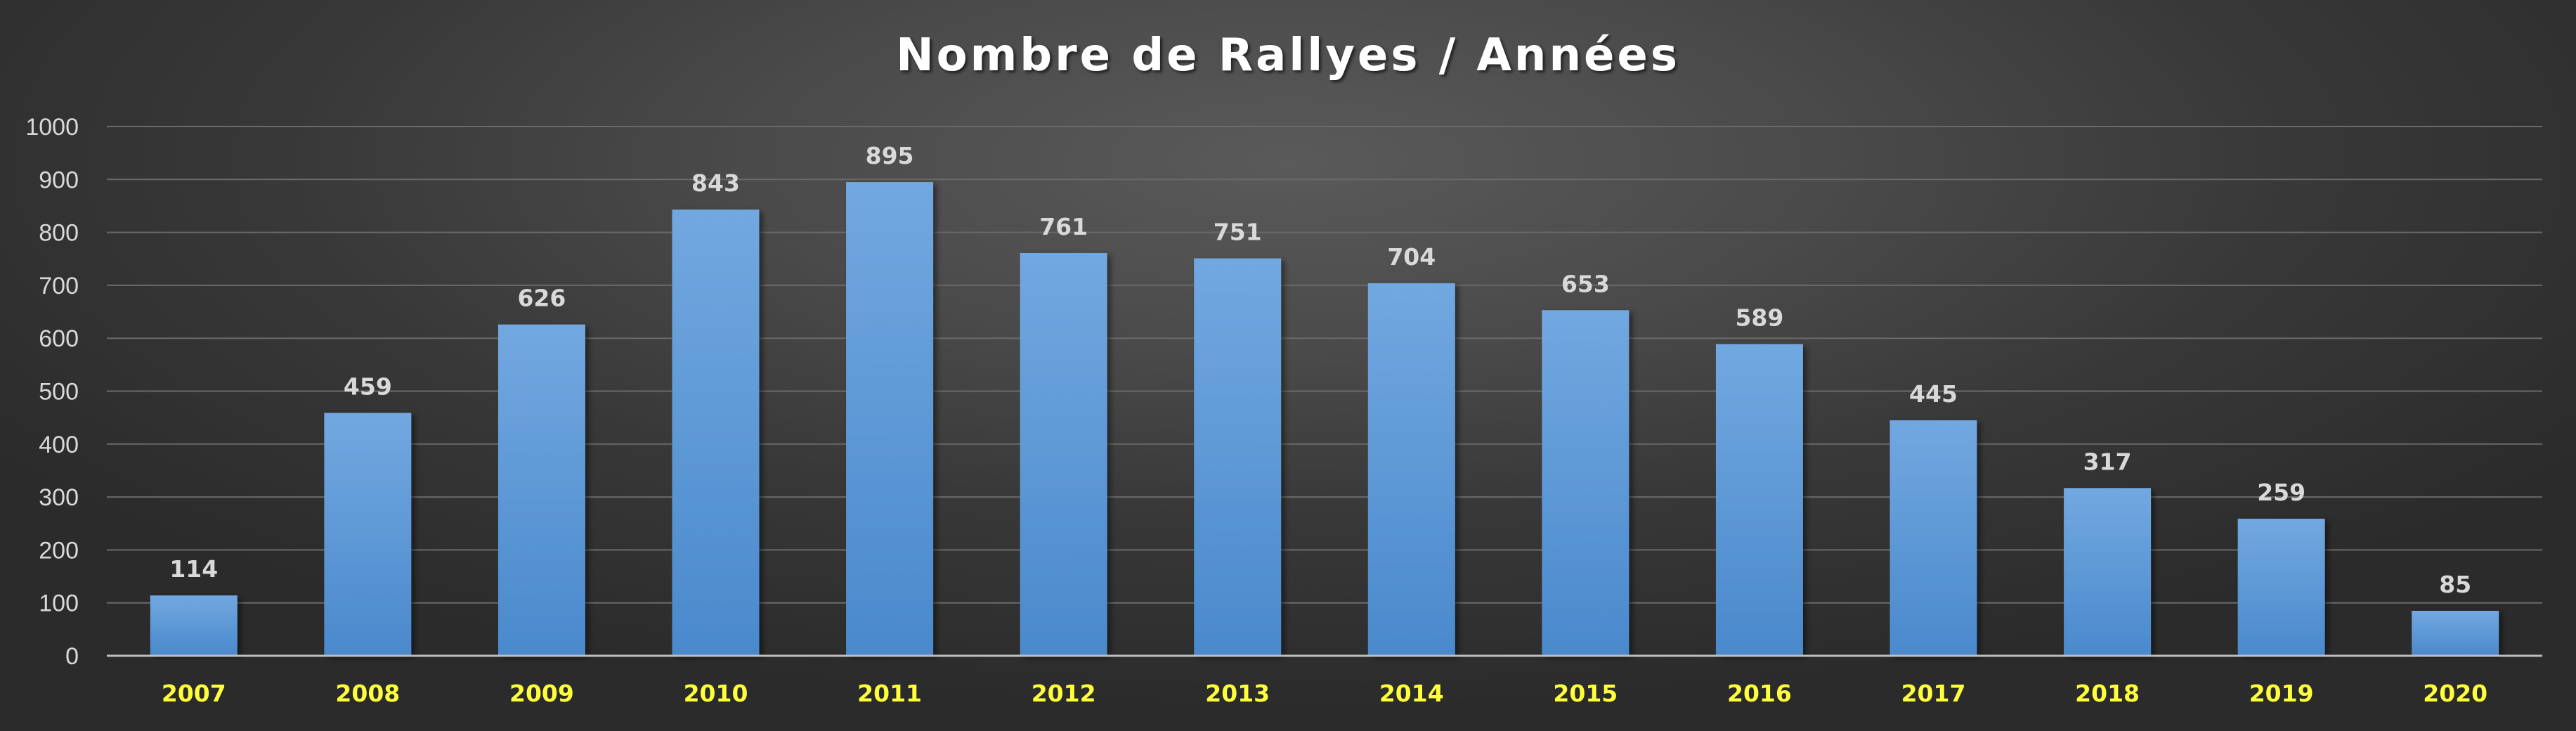 This screenshot has height=731, width=2576. What do you see at coordinates (1585, 483) in the screenshot?
I see `bar-2015` at bounding box center [1585, 483].